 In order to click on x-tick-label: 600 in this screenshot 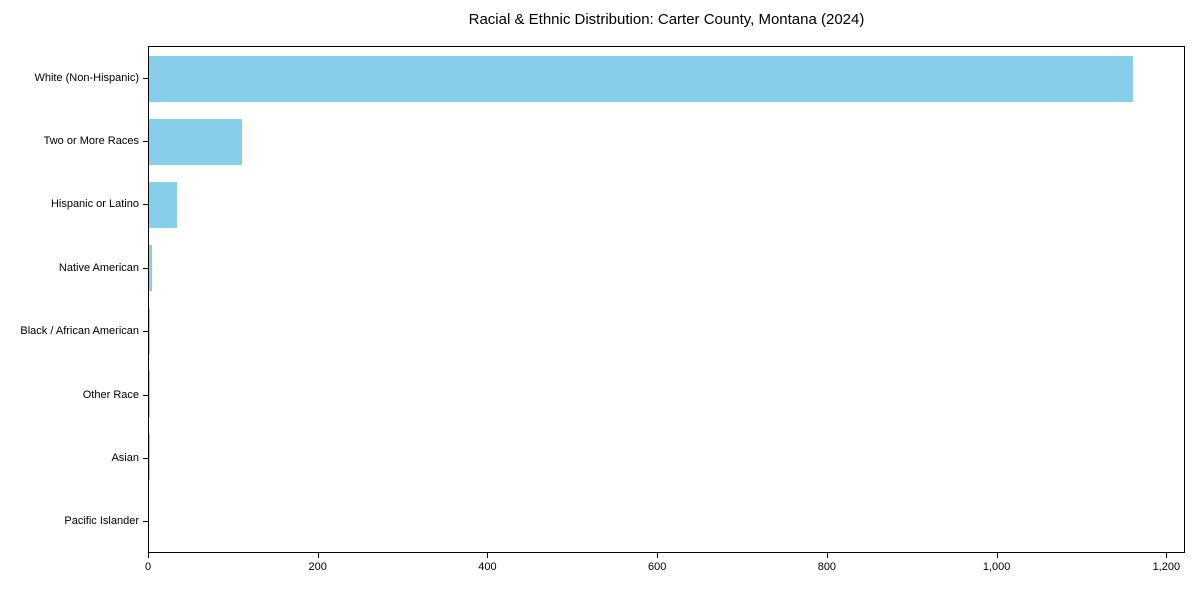, I will do `click(657, 567)`.